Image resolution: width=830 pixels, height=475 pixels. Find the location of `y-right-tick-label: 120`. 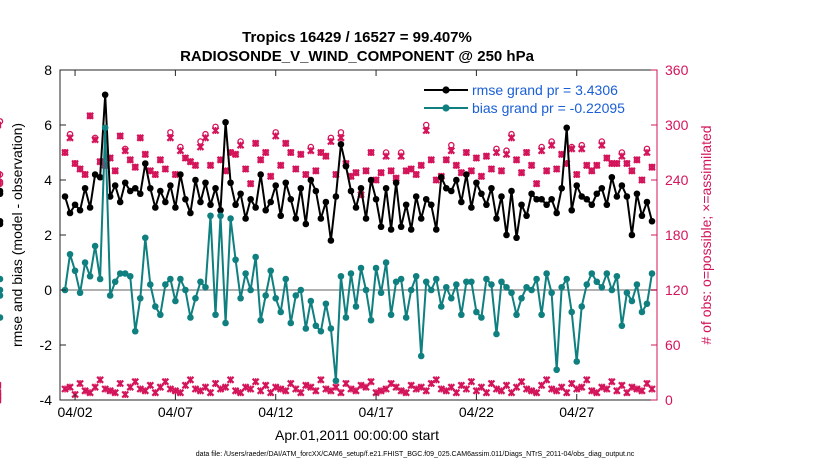

y-right-tick-label: 120 is located at coordinates (677, 290).